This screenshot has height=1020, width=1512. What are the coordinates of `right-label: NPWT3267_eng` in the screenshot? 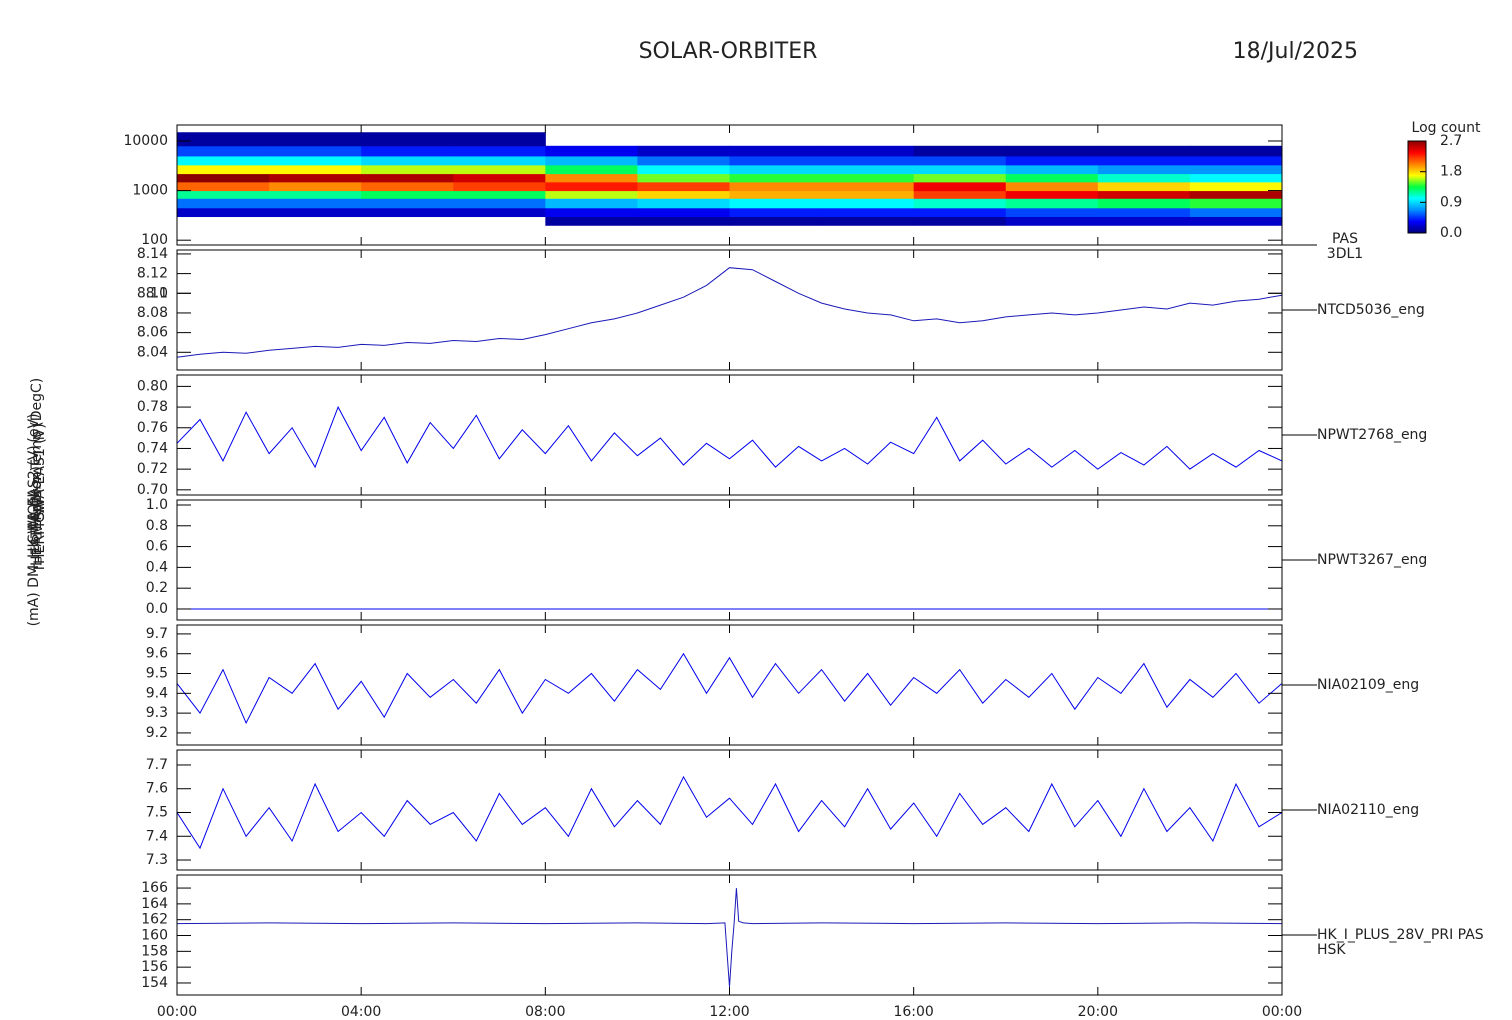 It's located at (1372, 560).